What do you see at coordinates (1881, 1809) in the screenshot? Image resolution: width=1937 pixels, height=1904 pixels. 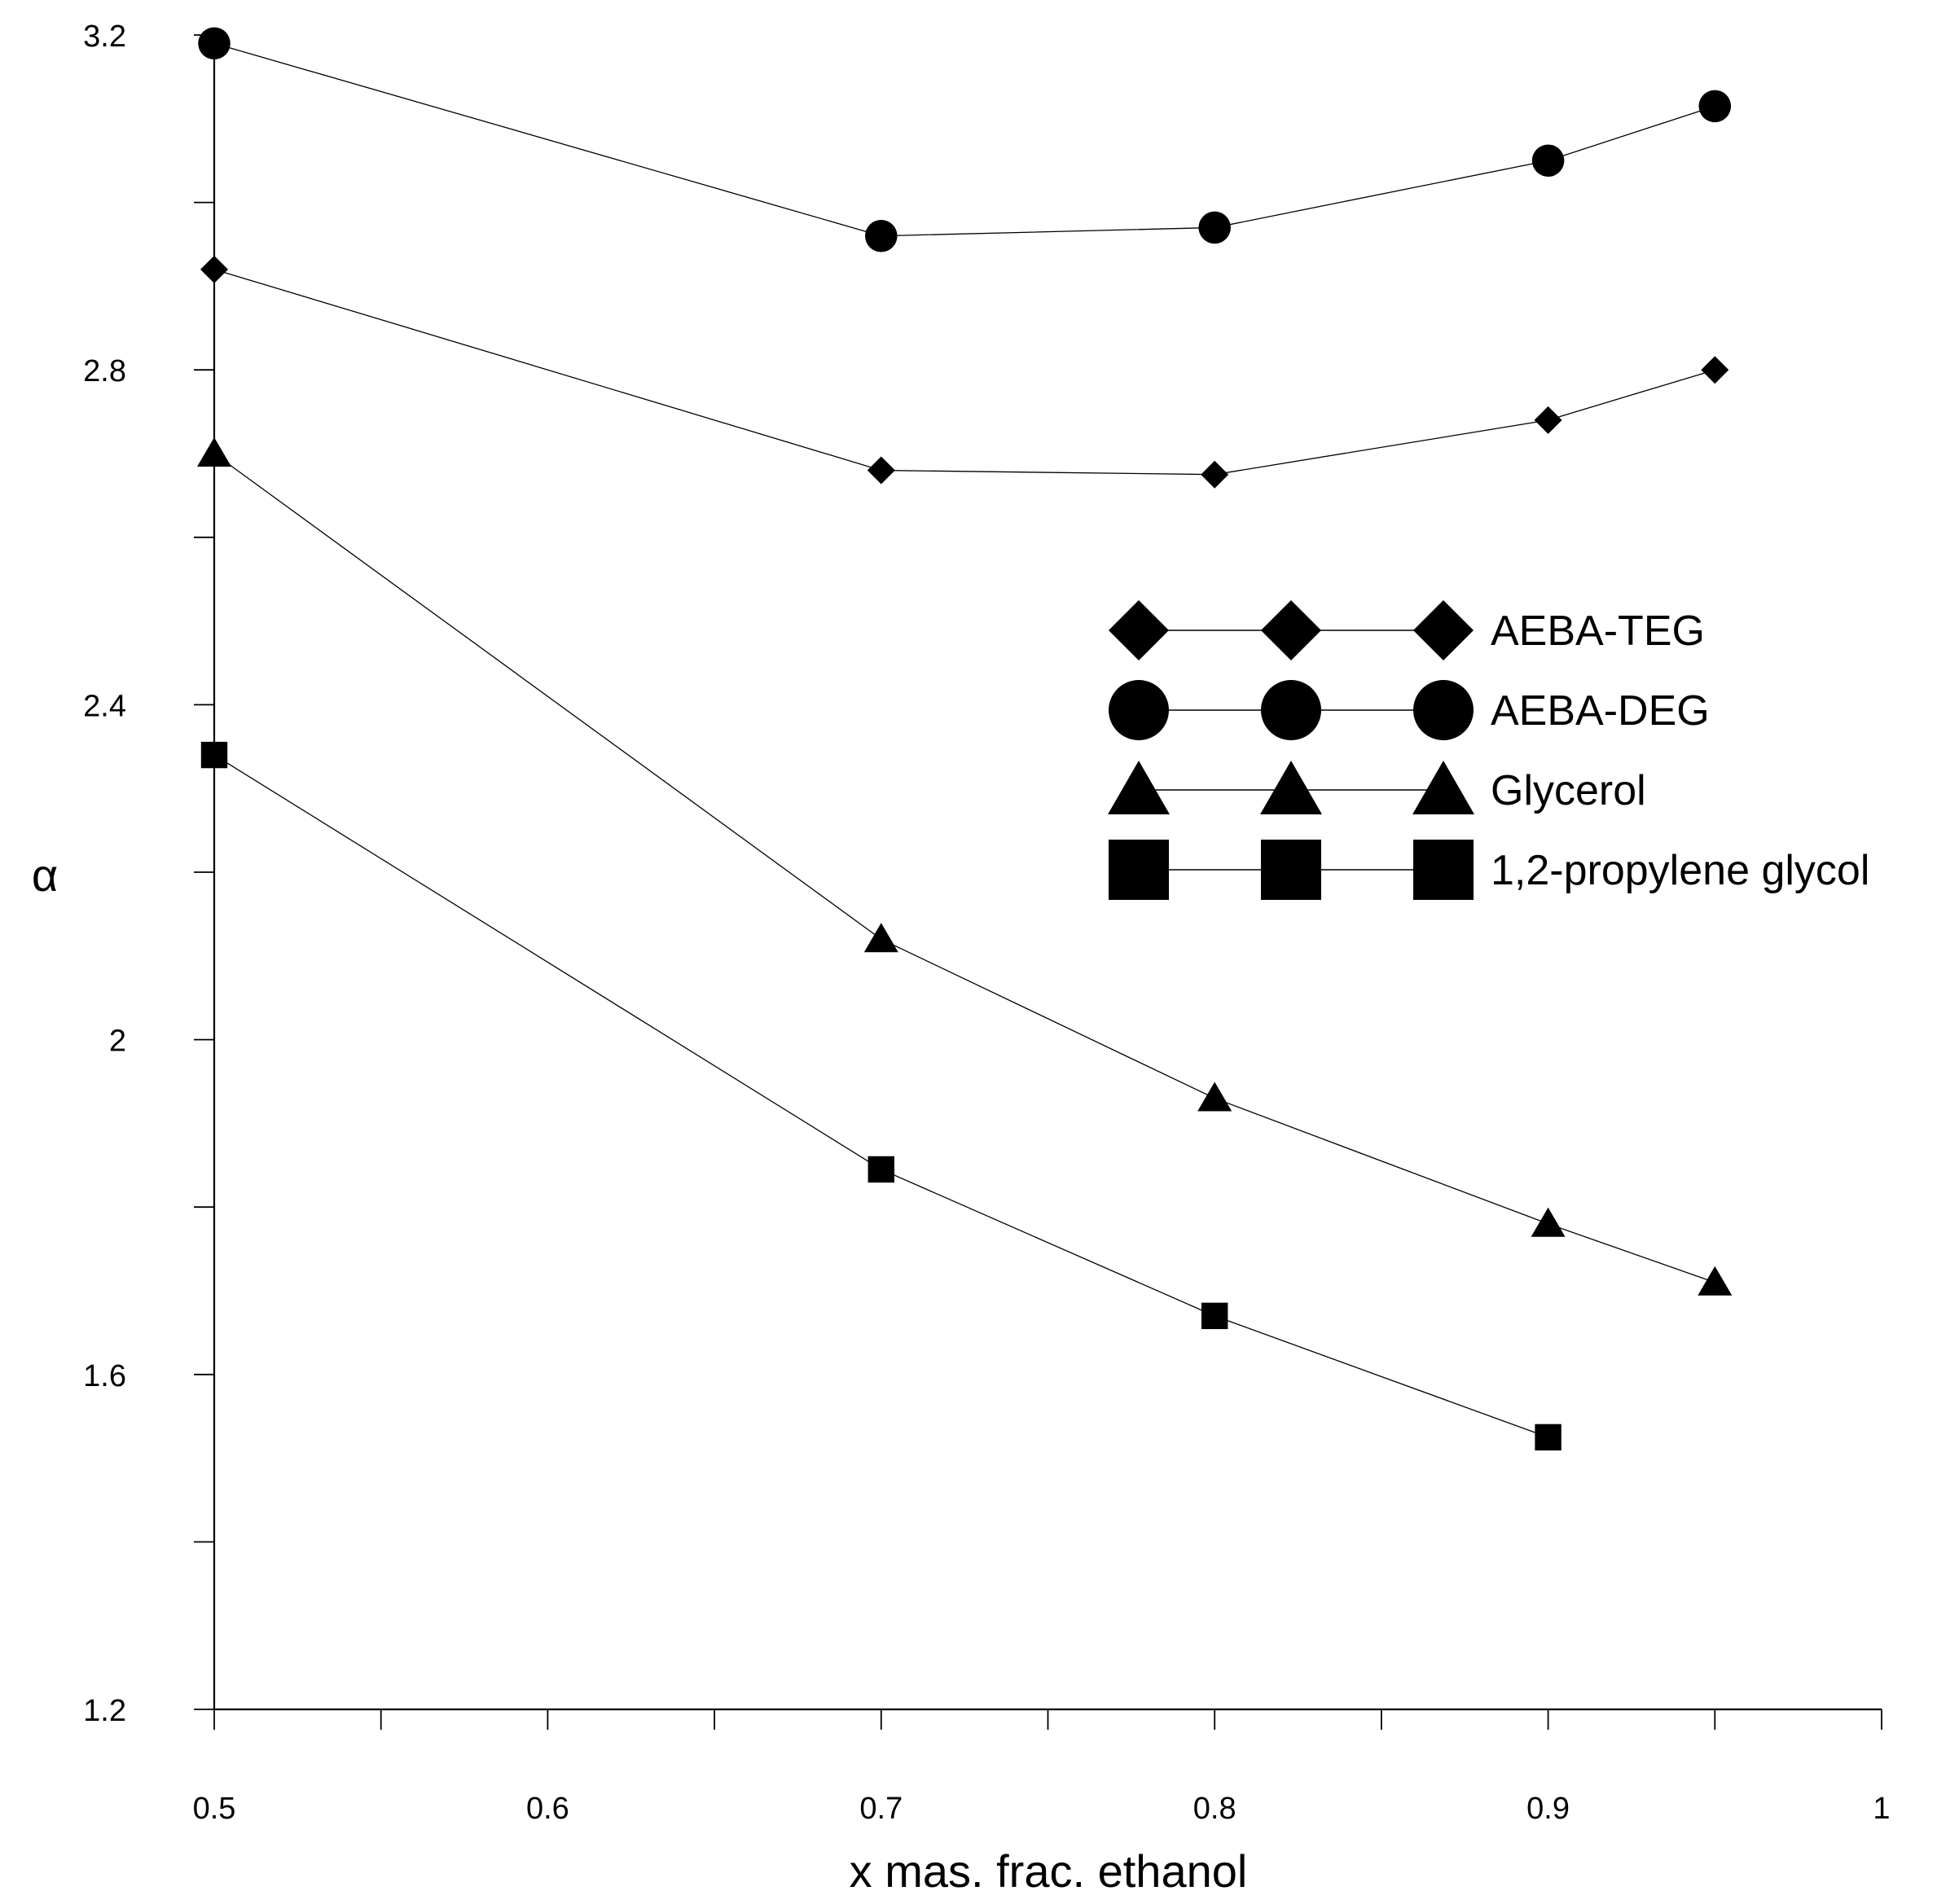 I see `x-tick-label: 1` at bounding box center [1881, 1809].